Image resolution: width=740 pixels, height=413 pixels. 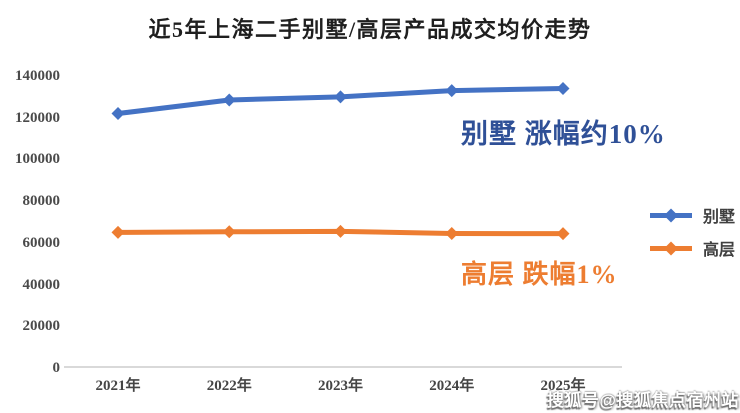 What do you see at coordinates (41, 284) in the screenshot?
I see `y-axis-tick-label: 40000` at bounding box center [41, 284].